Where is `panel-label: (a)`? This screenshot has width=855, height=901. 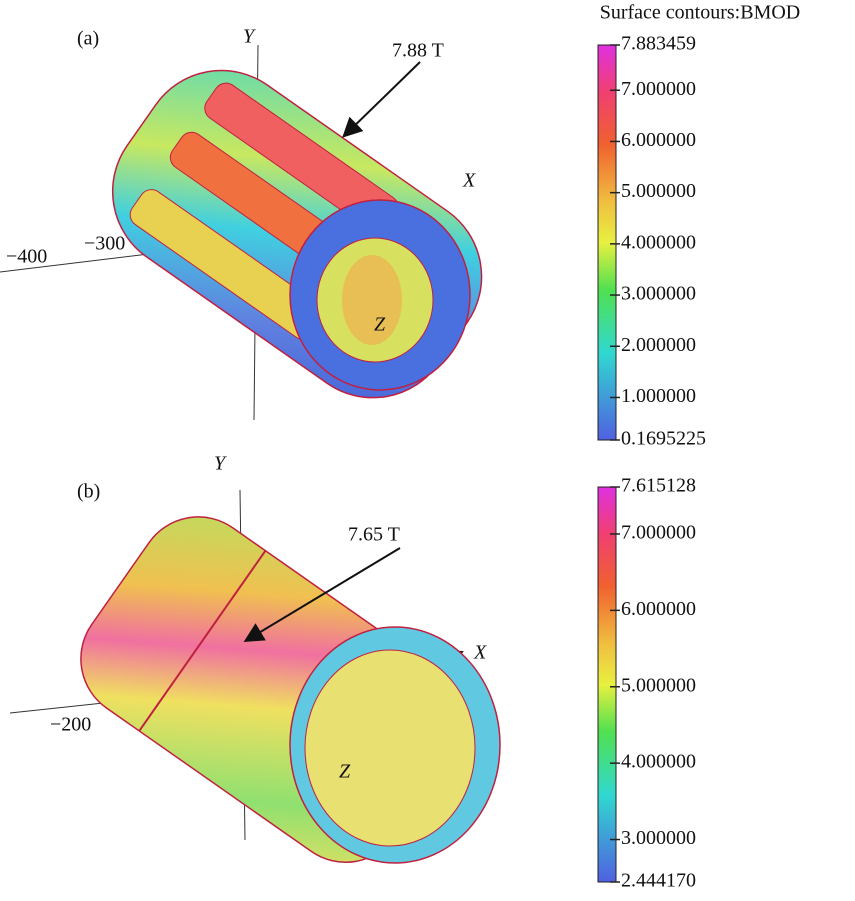 panel-label: (a) is located at coordinates (88, 39).